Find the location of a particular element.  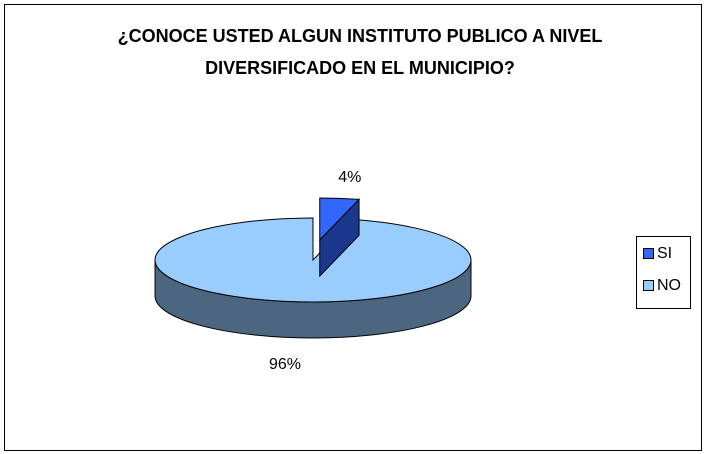

data-label: 4% is located at coordinates (349, 177).